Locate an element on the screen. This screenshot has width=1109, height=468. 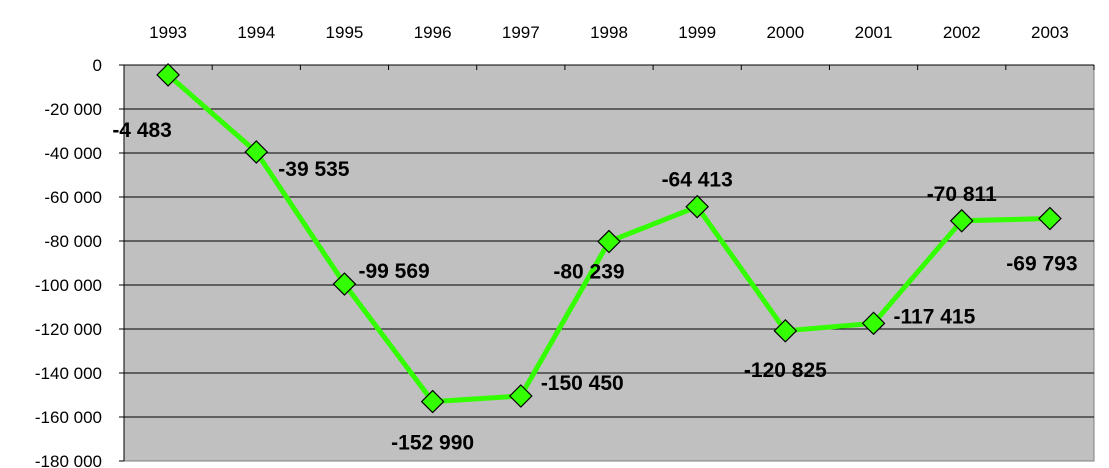
data-label: -69 793 is located at coordinates (1041, 264).